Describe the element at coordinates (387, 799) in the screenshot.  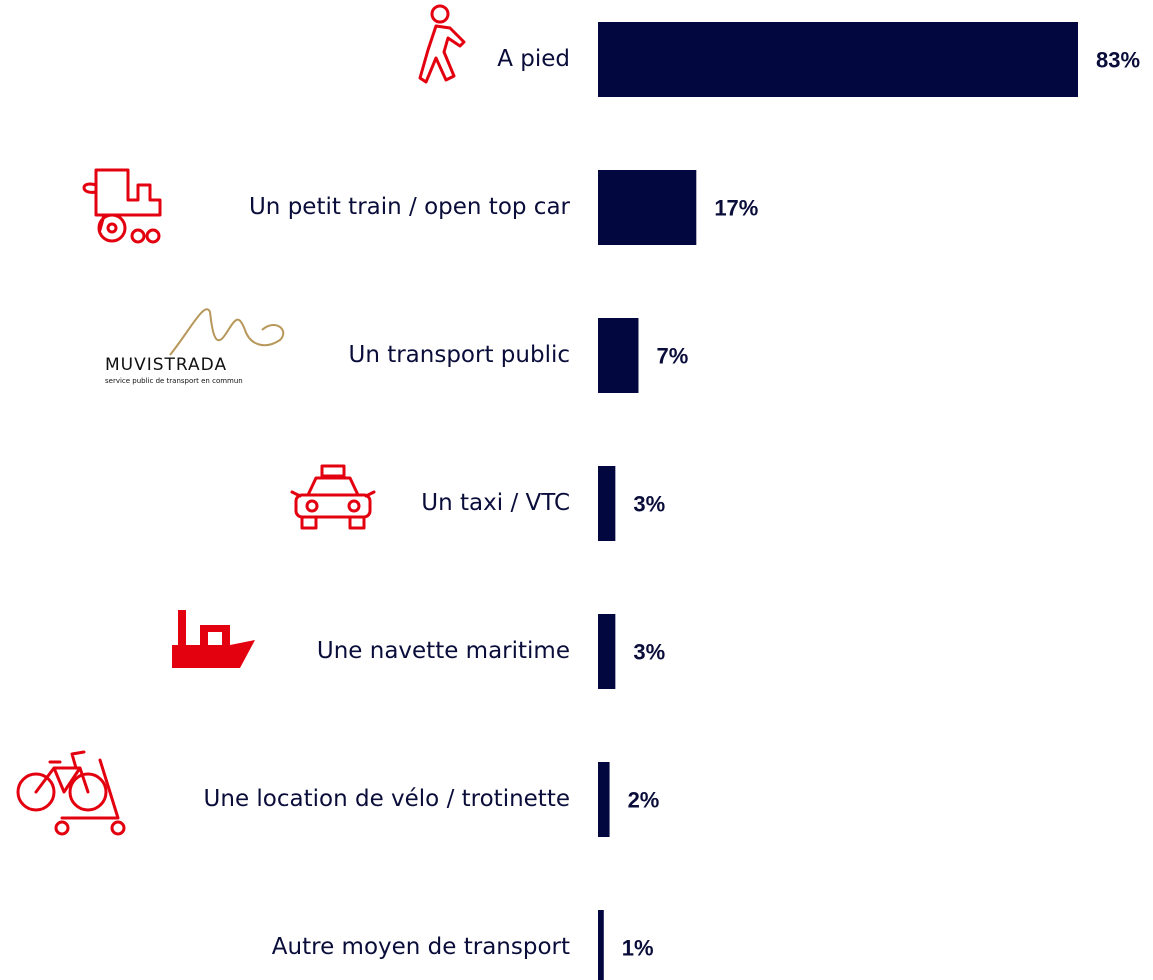
I see `category-label: Une location de vélo / trotinette` at that location.